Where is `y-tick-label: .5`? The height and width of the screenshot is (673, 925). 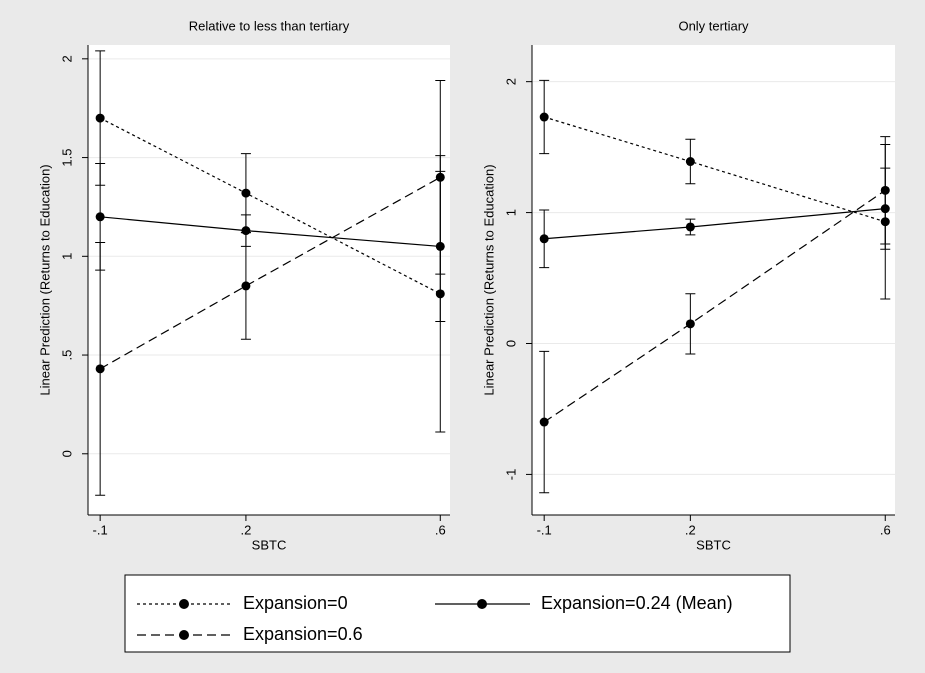 y-tick-label: .5 is located at coordinates (66, 355).